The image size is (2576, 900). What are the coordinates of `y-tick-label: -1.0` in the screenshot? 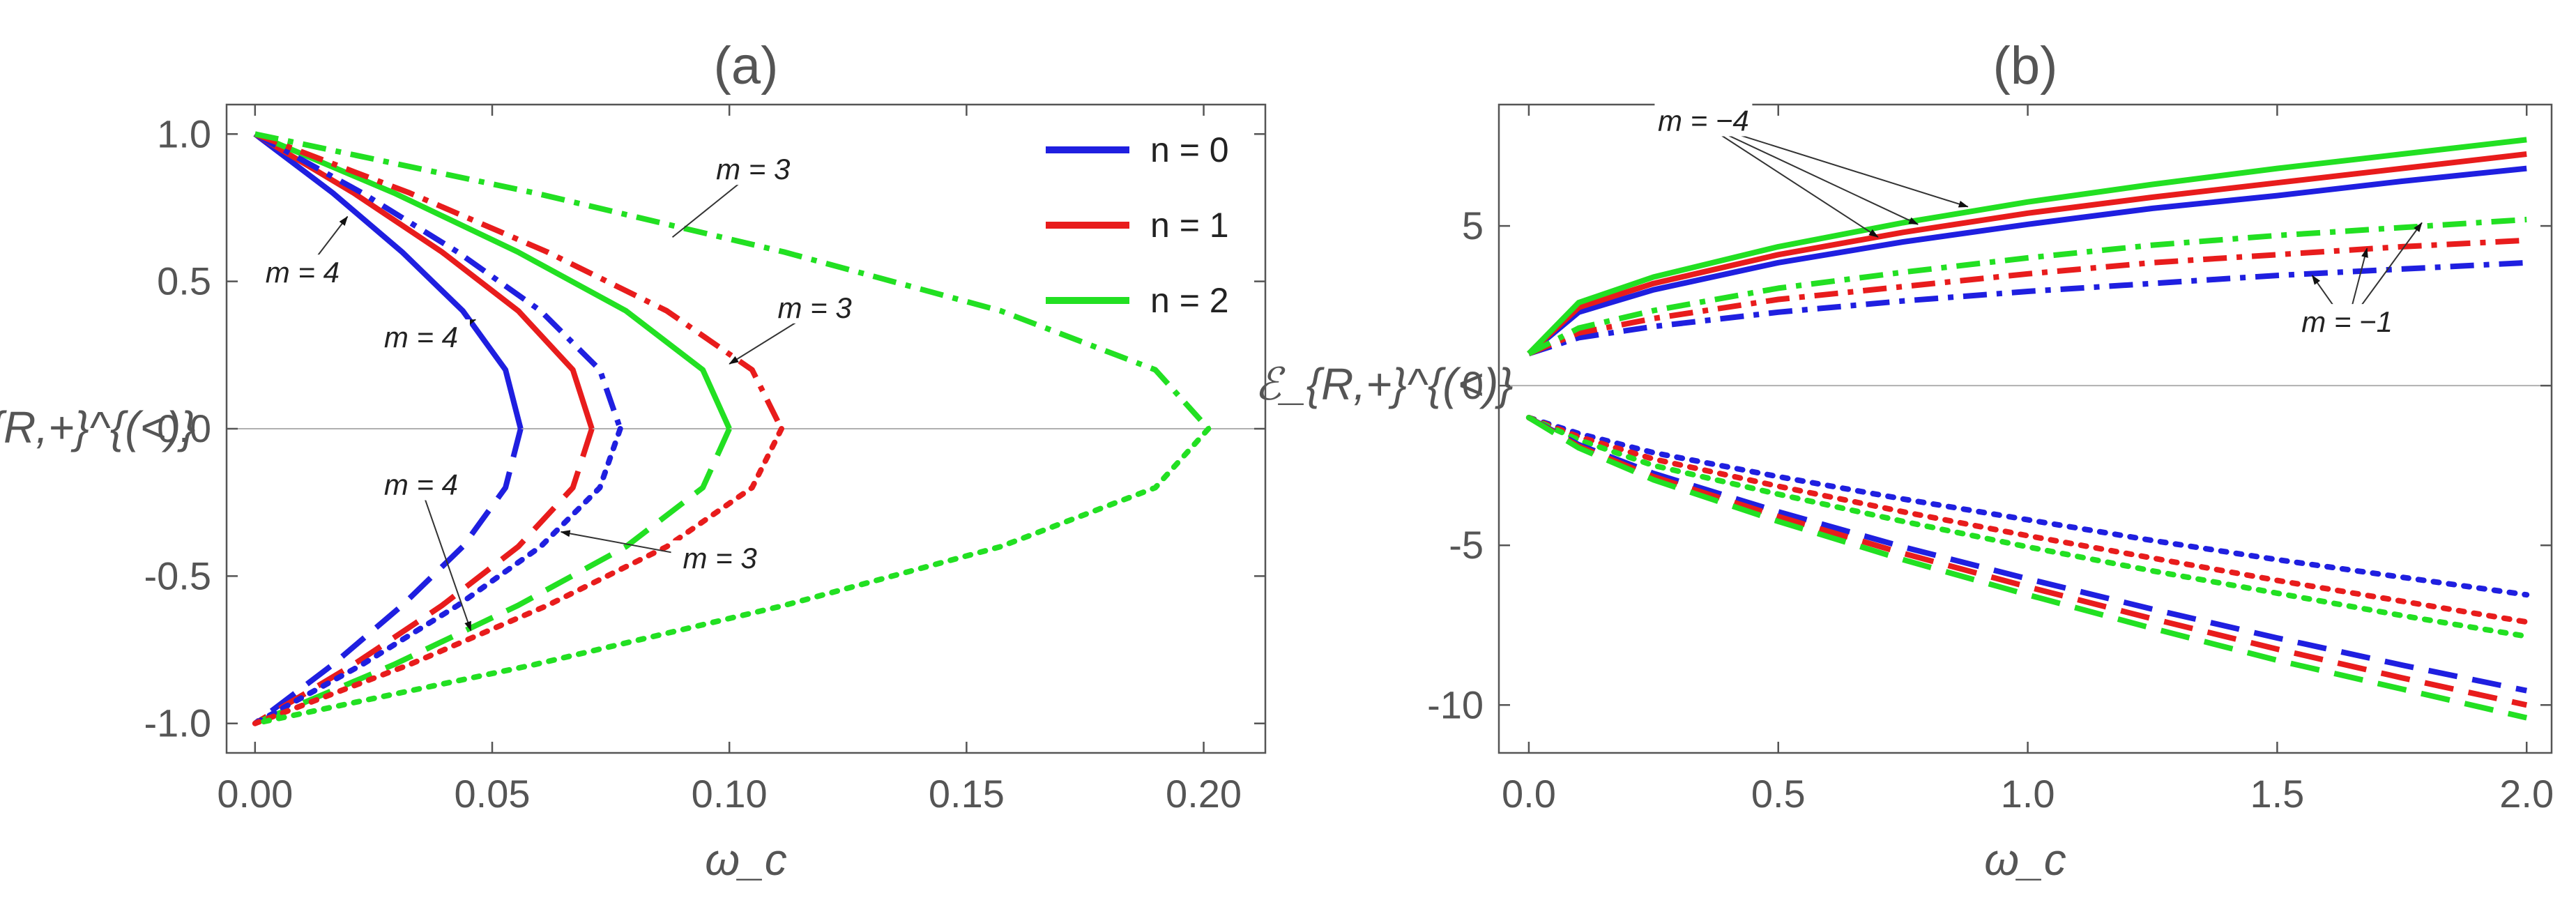 It's located at (178, 723).